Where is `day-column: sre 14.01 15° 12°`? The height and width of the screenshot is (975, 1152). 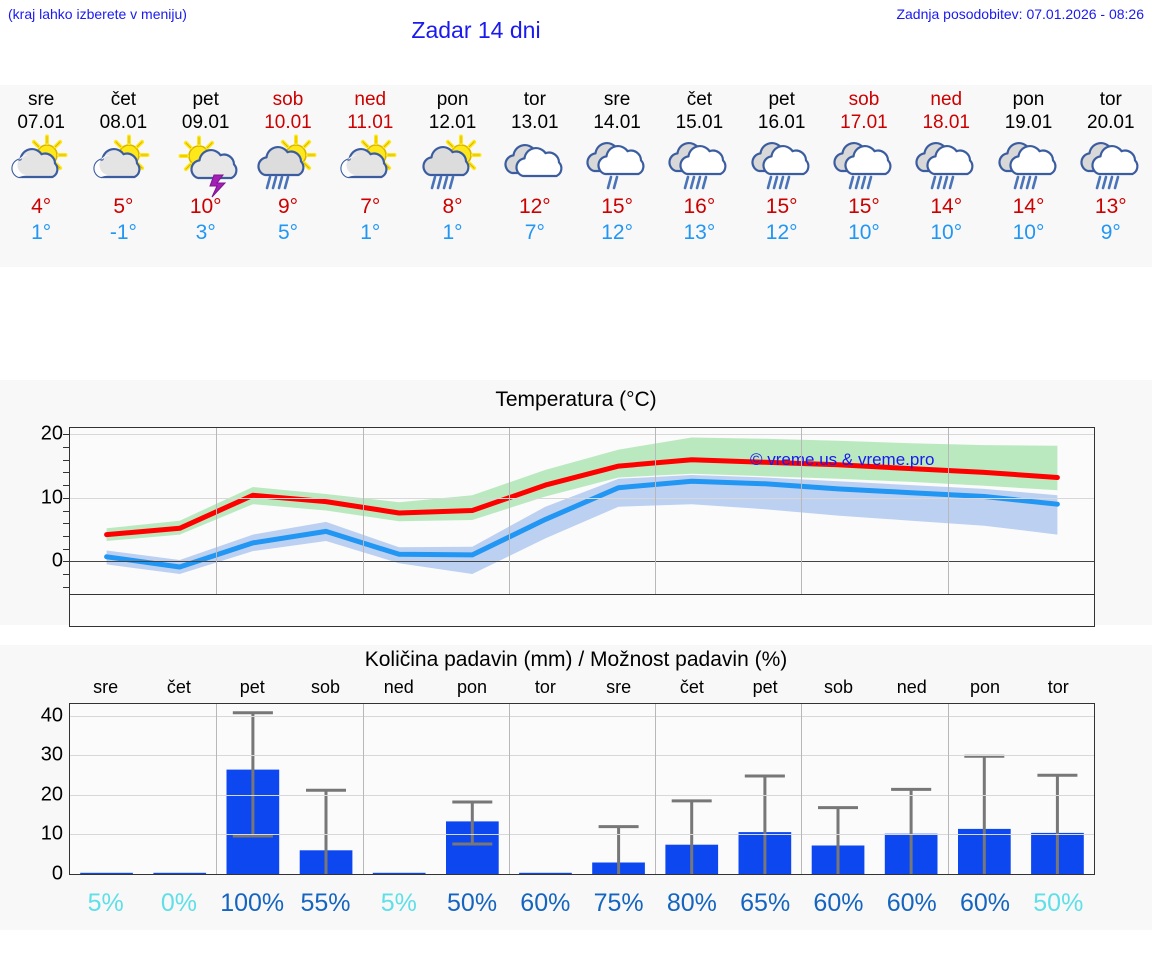 day-column: sre 14.01 15° 12° is located at coordinates (617, 176).